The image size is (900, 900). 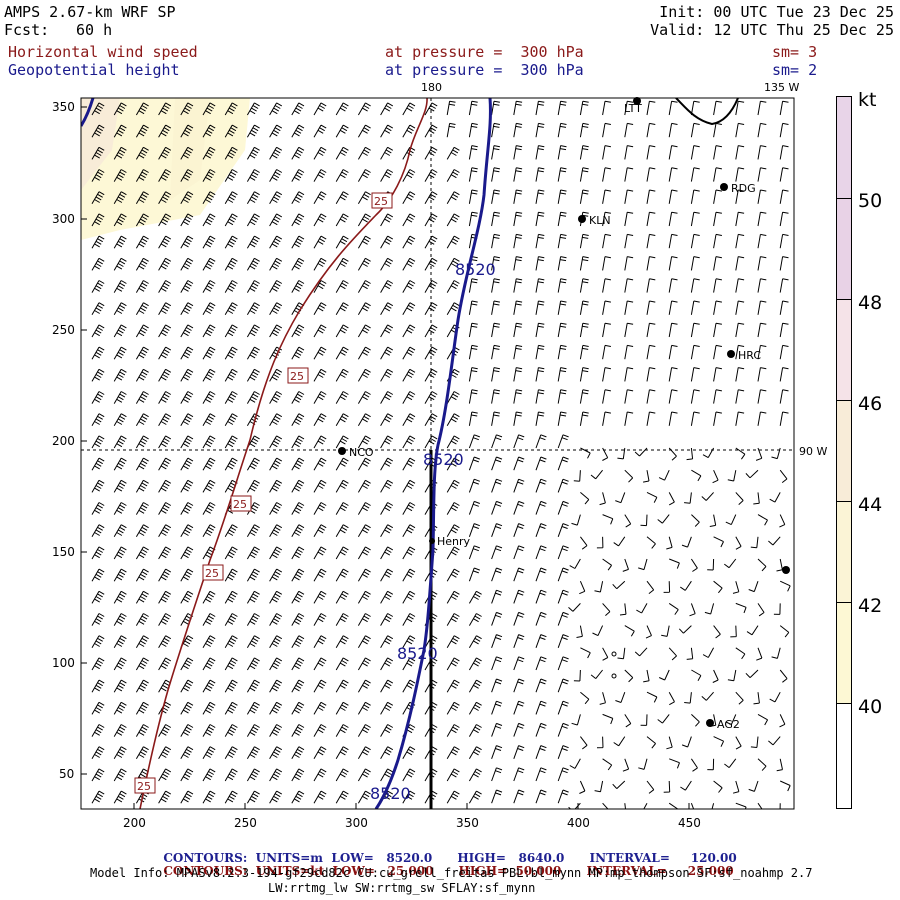 I want to click on height-contour-west, so click(x=88, y=112).